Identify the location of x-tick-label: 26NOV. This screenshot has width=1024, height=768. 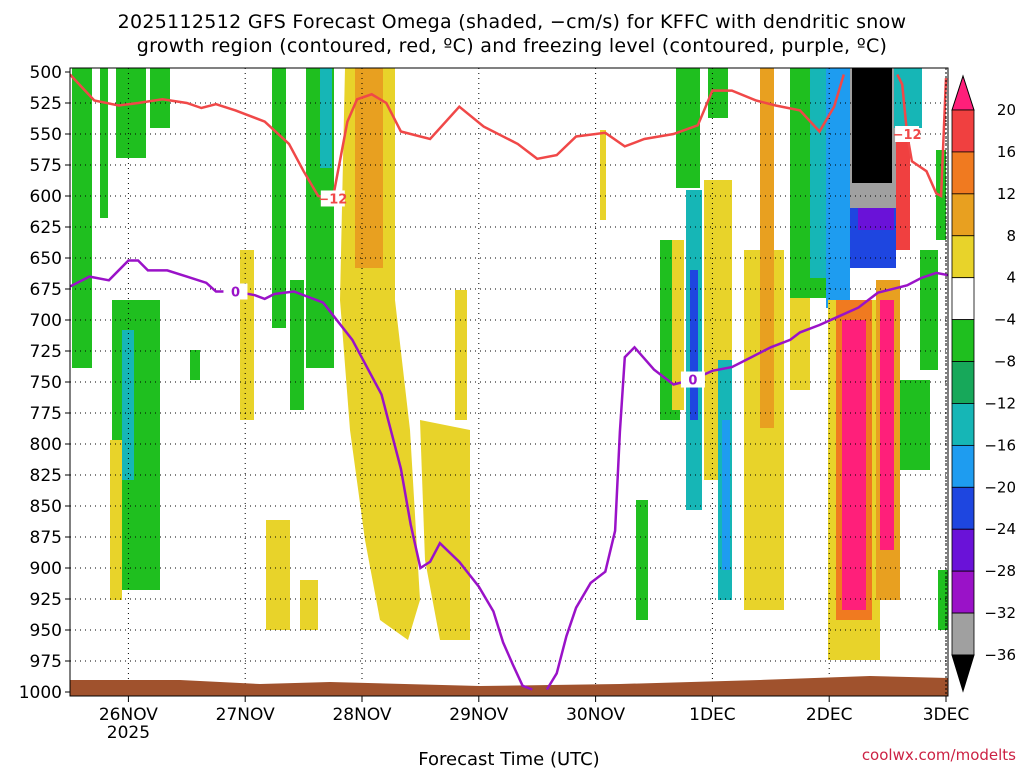
(128, 715).